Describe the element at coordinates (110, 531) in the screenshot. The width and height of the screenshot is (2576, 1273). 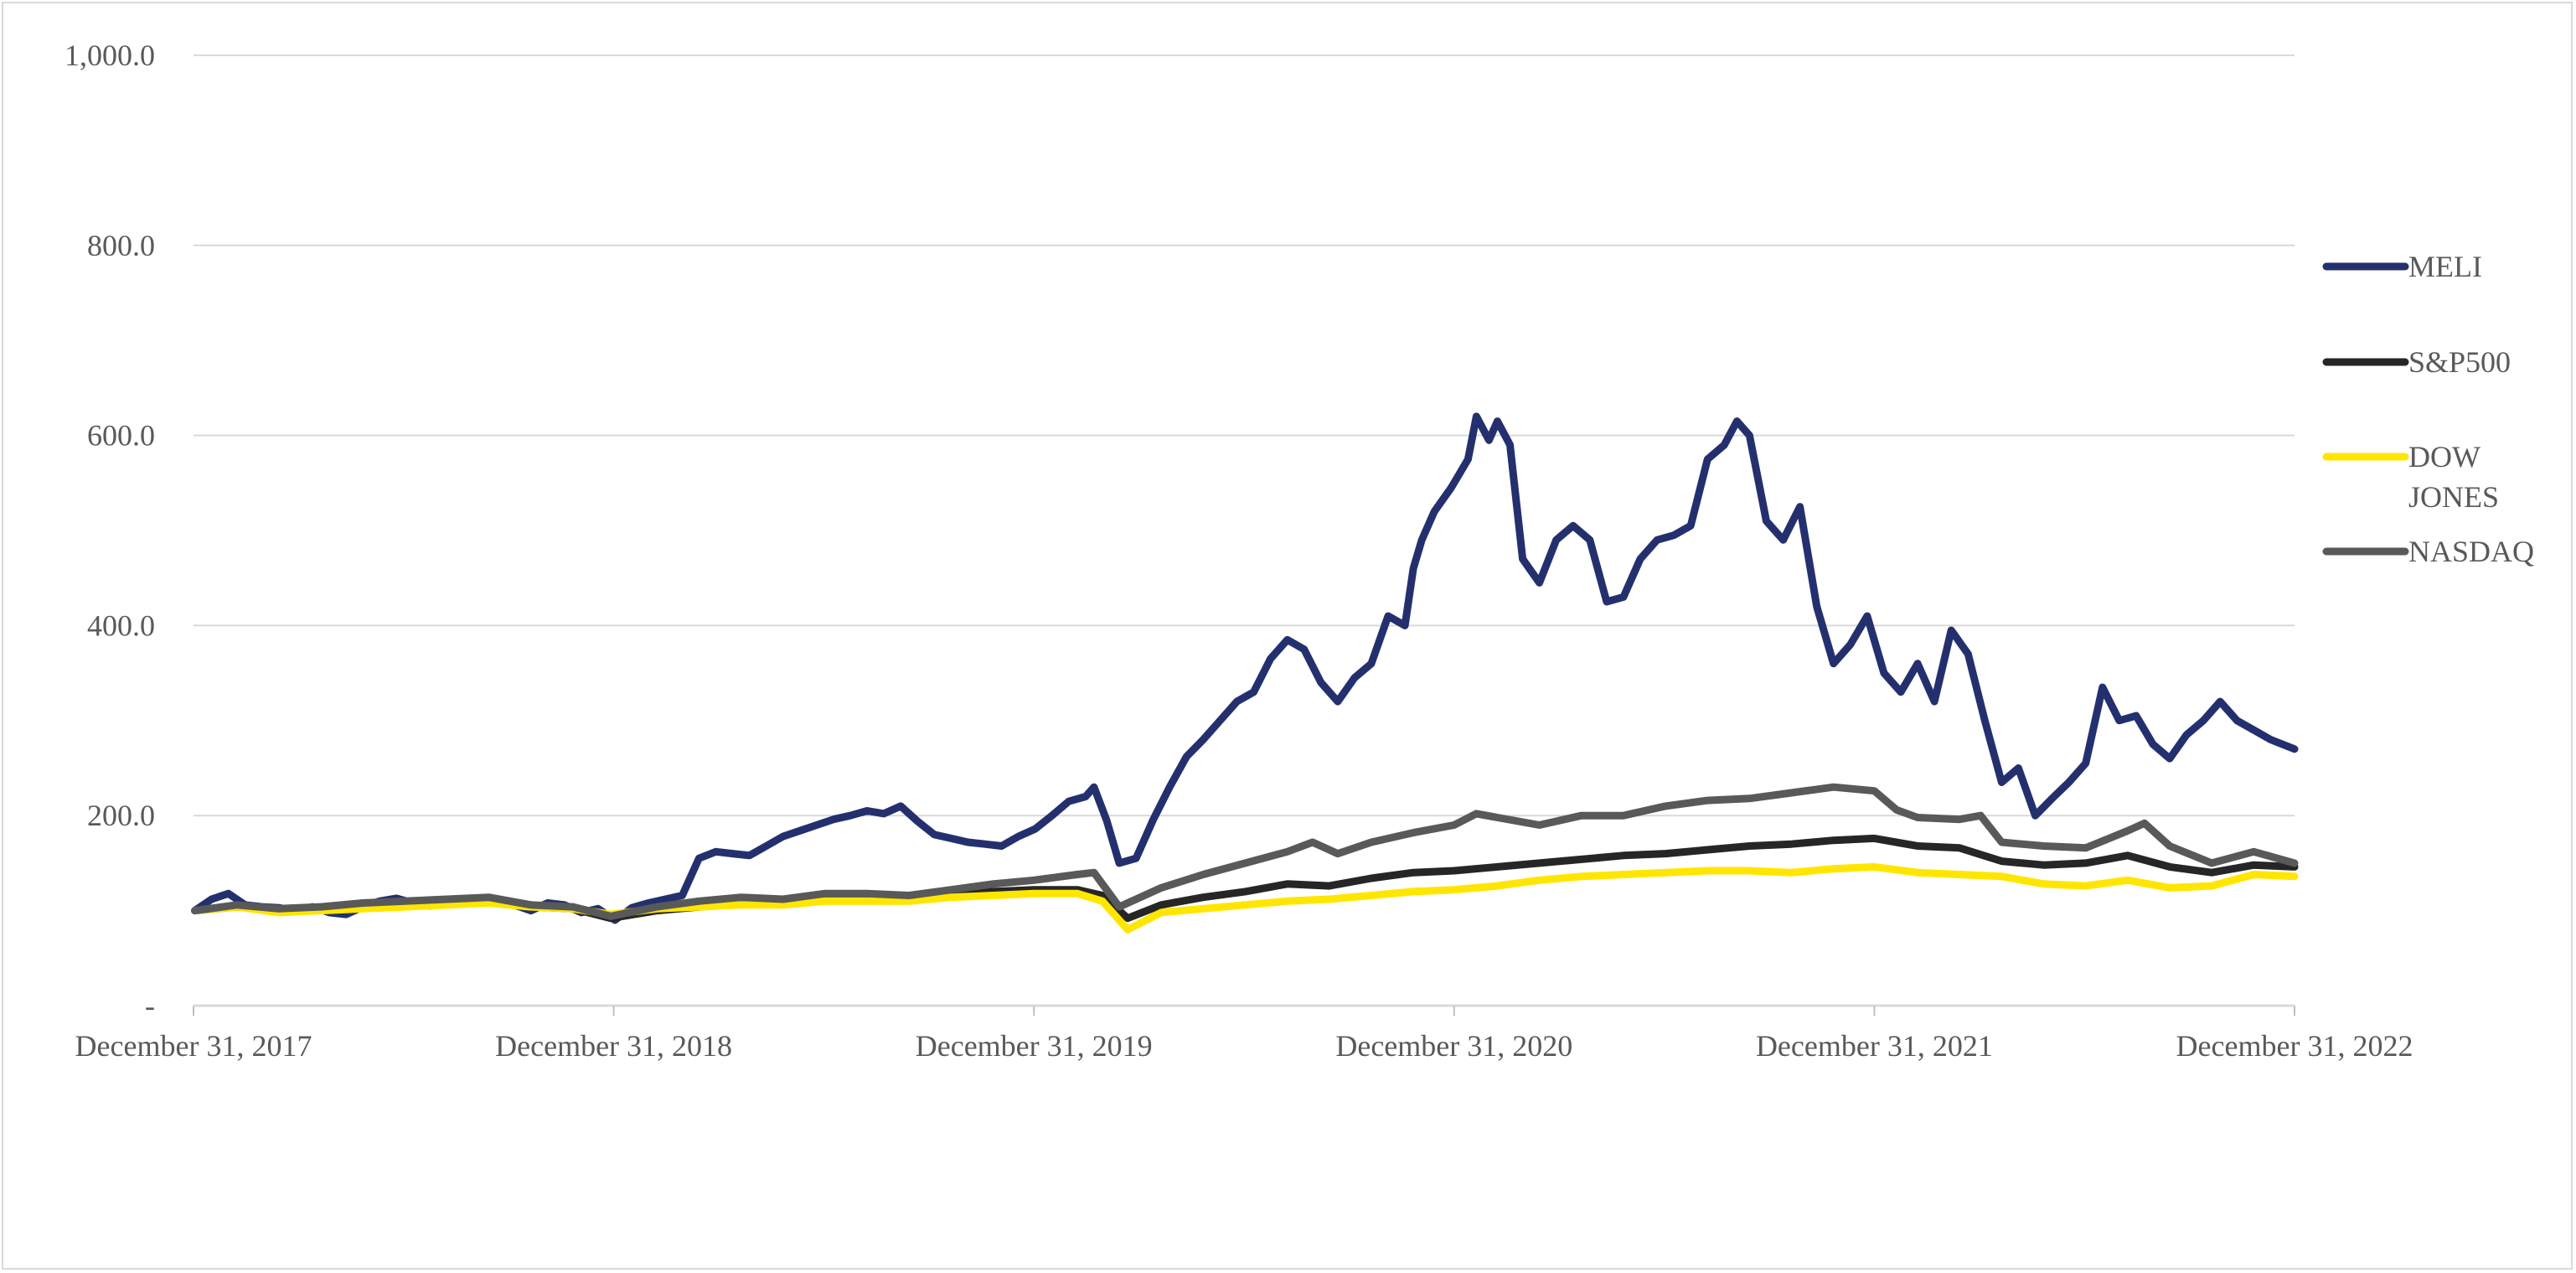
I see `y-axis-tick-labels: - 200.0 400.0 600.0 800.0 1,000.0` at that location.